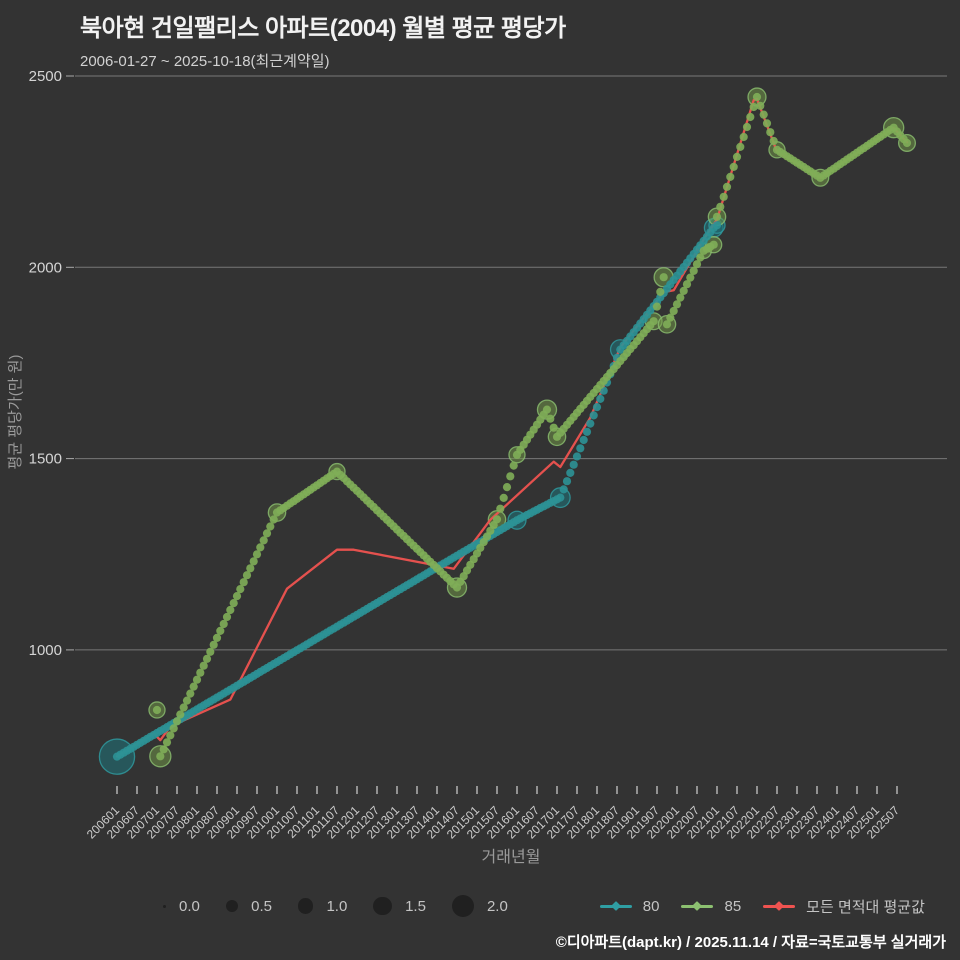  I want to click on page-title: 북아현 건일팰리스 아파트(2004) 월별 평균 평당가, so click(323, 28).